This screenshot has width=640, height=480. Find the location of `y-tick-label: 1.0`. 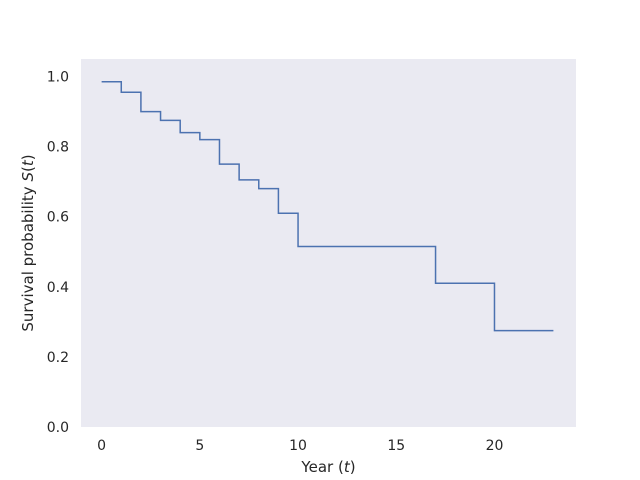

y-tick-label: 1.0 is located at coordinates (58, 78).